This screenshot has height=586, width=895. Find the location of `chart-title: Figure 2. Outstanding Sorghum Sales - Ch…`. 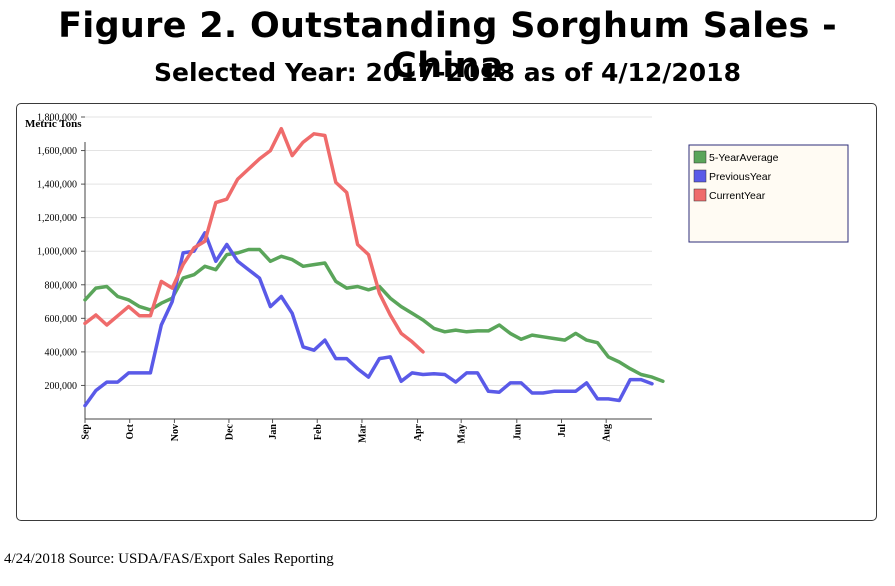

chart-title: Figure 2. Outstanding Sorghum Sales - Ch… is located at coordinates (447, 46).